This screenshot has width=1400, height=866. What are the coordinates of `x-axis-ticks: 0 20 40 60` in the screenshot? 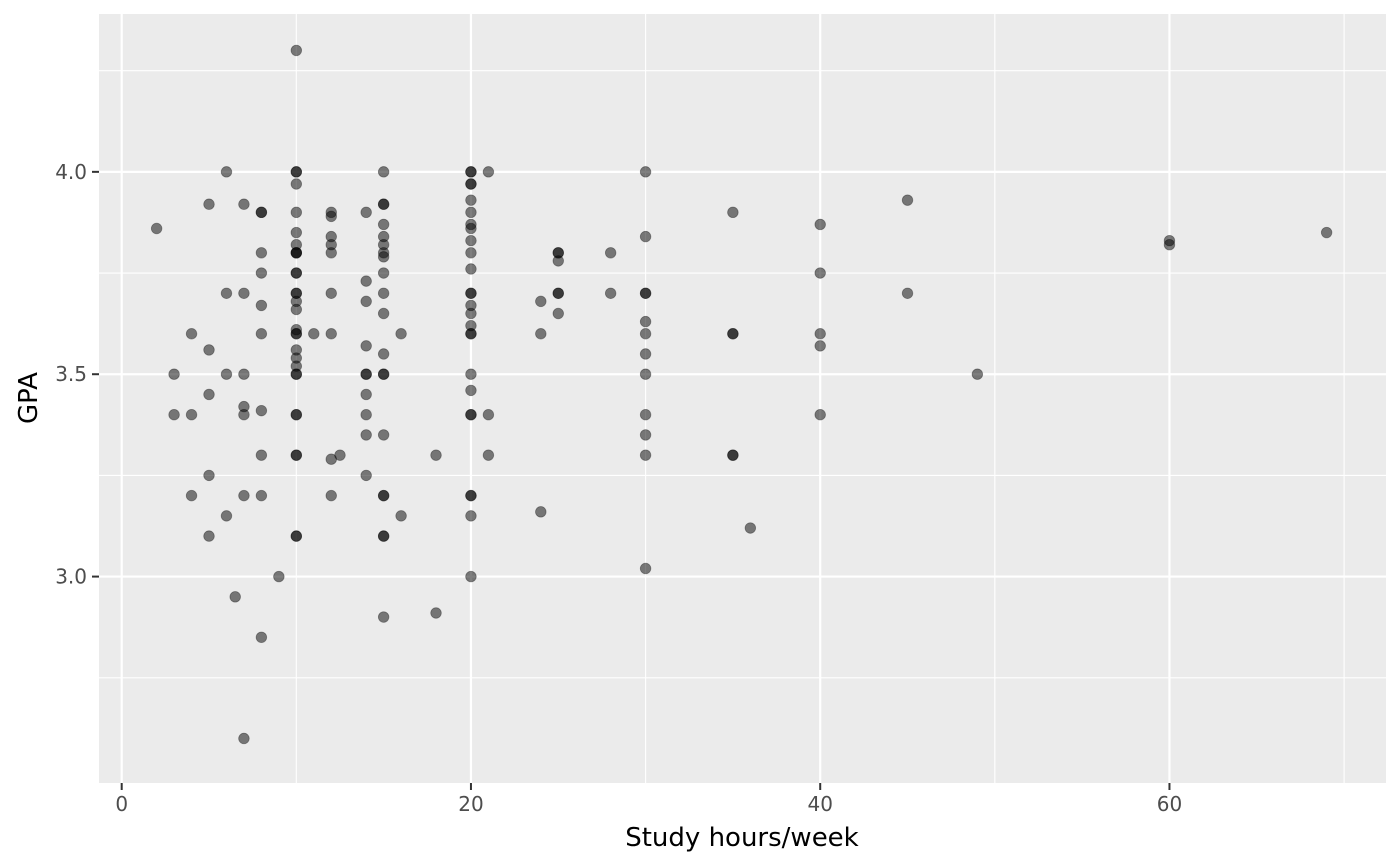 It's located at (648, 799).